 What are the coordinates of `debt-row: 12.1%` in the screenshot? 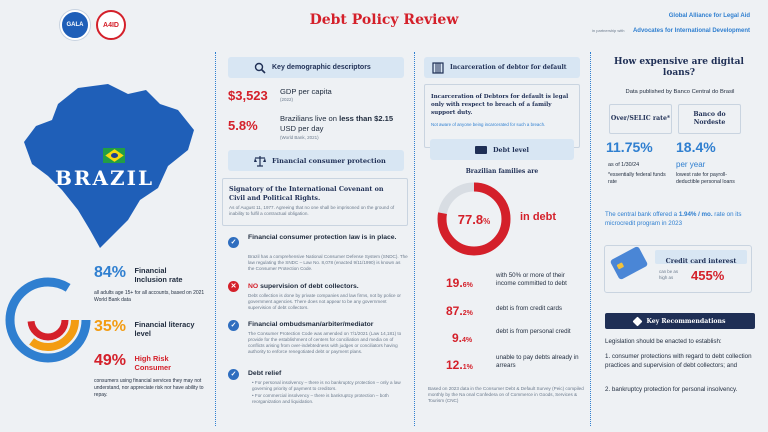 It's located at (459, 365).